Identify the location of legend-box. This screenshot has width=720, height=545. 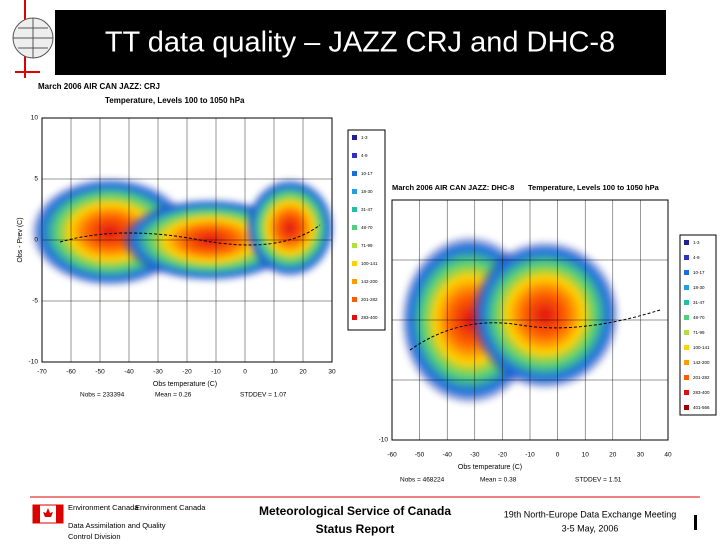
(698, 325).